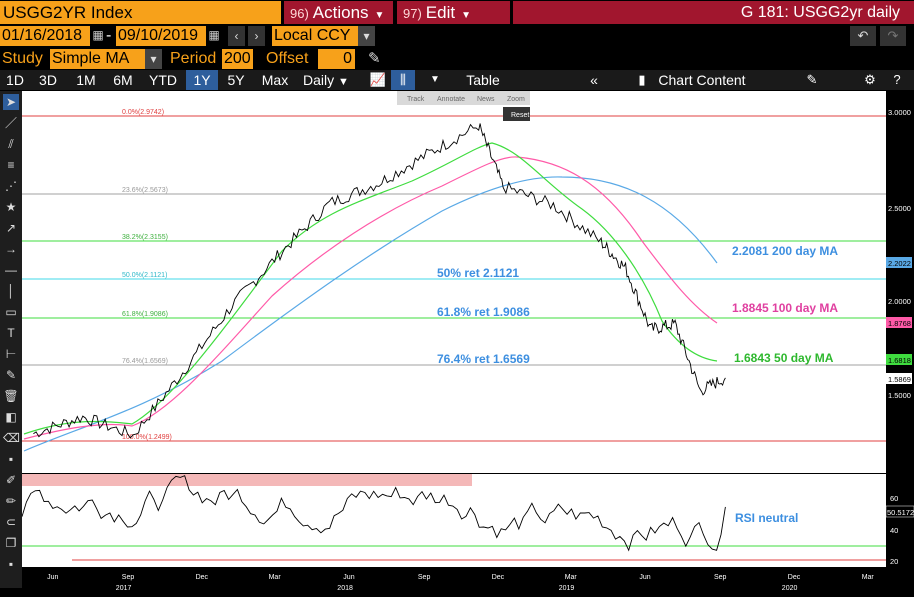  Describe the element at coordinates (140, 12) in the screenshot. I see `security-ticker: USGG2YR Index` at that location.